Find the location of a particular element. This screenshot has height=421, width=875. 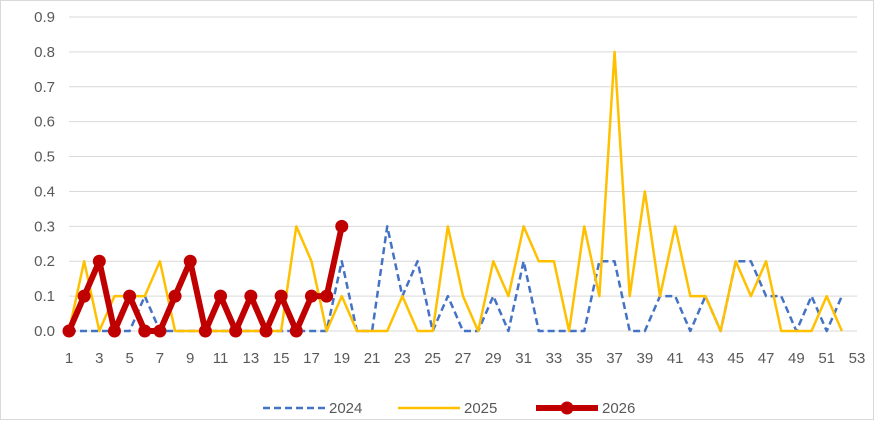

x-tick-label: 37 is located at coordinates (614, 358).